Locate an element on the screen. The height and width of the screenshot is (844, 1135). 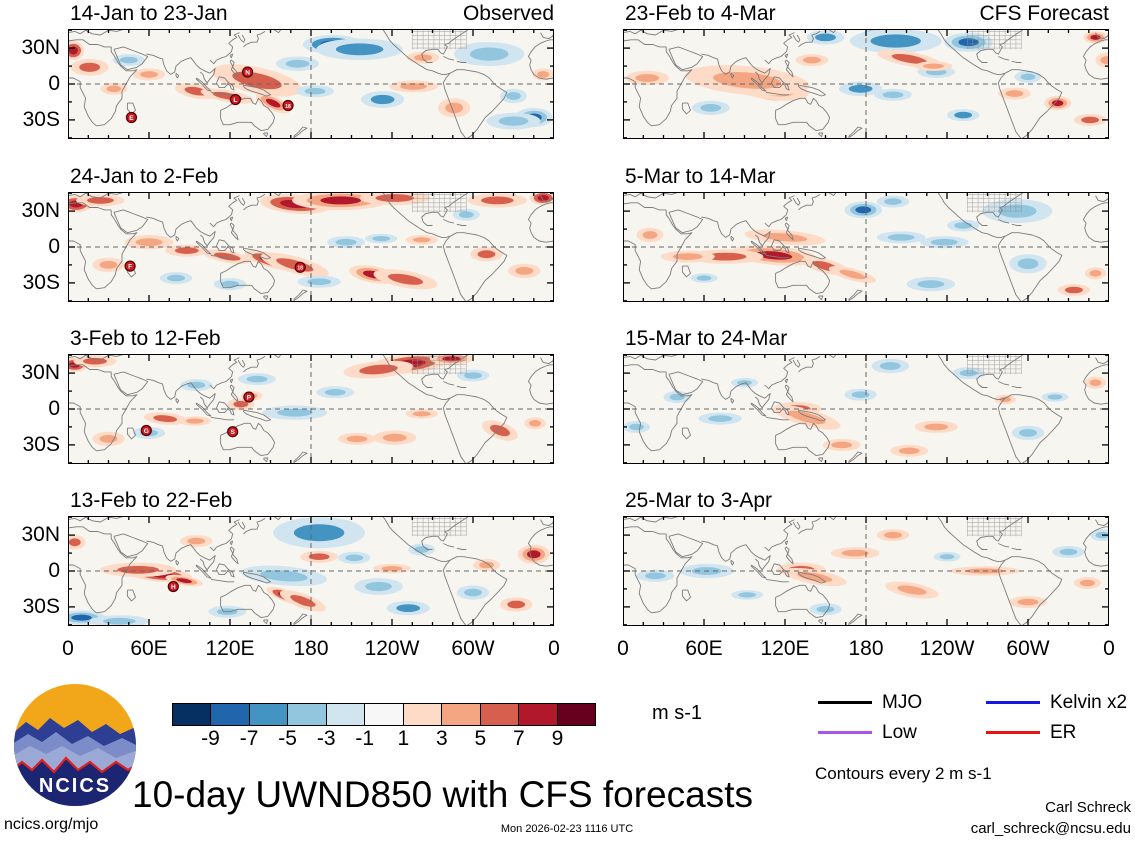
colorbar-tick-label: 7 is located at coordinates (519, 738).